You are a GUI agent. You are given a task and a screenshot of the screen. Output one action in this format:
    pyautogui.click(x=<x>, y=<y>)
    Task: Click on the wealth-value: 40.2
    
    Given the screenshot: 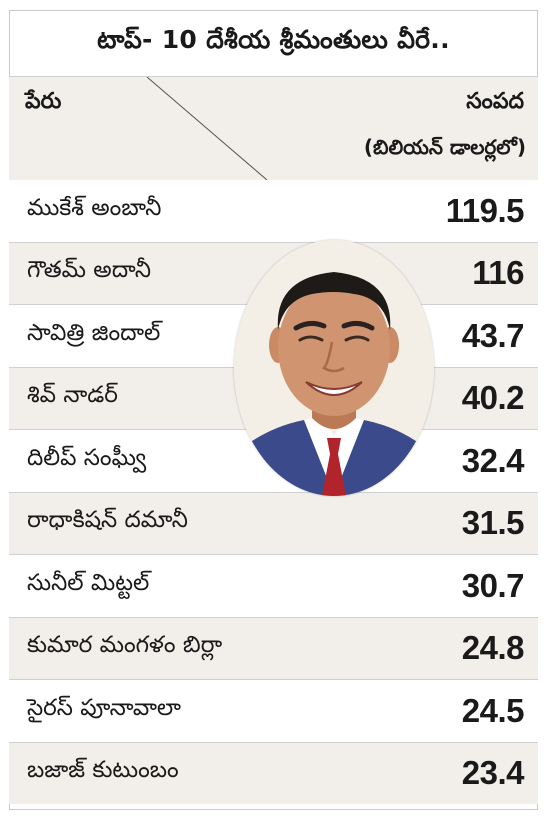 What is the action you would take?
    pyautogui.click(x=493, y=398)
    